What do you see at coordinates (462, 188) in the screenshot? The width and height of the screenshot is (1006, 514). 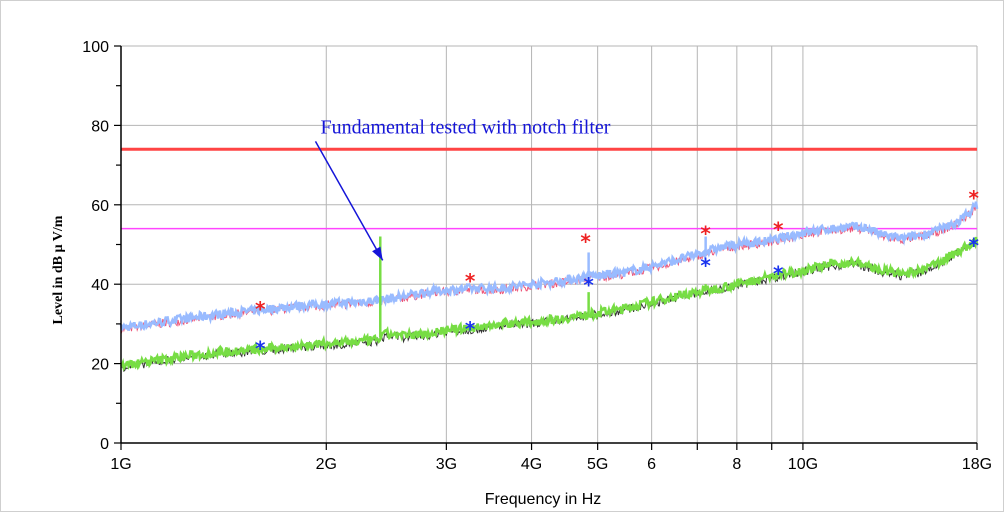 I see `annotations: Fundamental tested with notch filter` at bounding box center [462, 188].